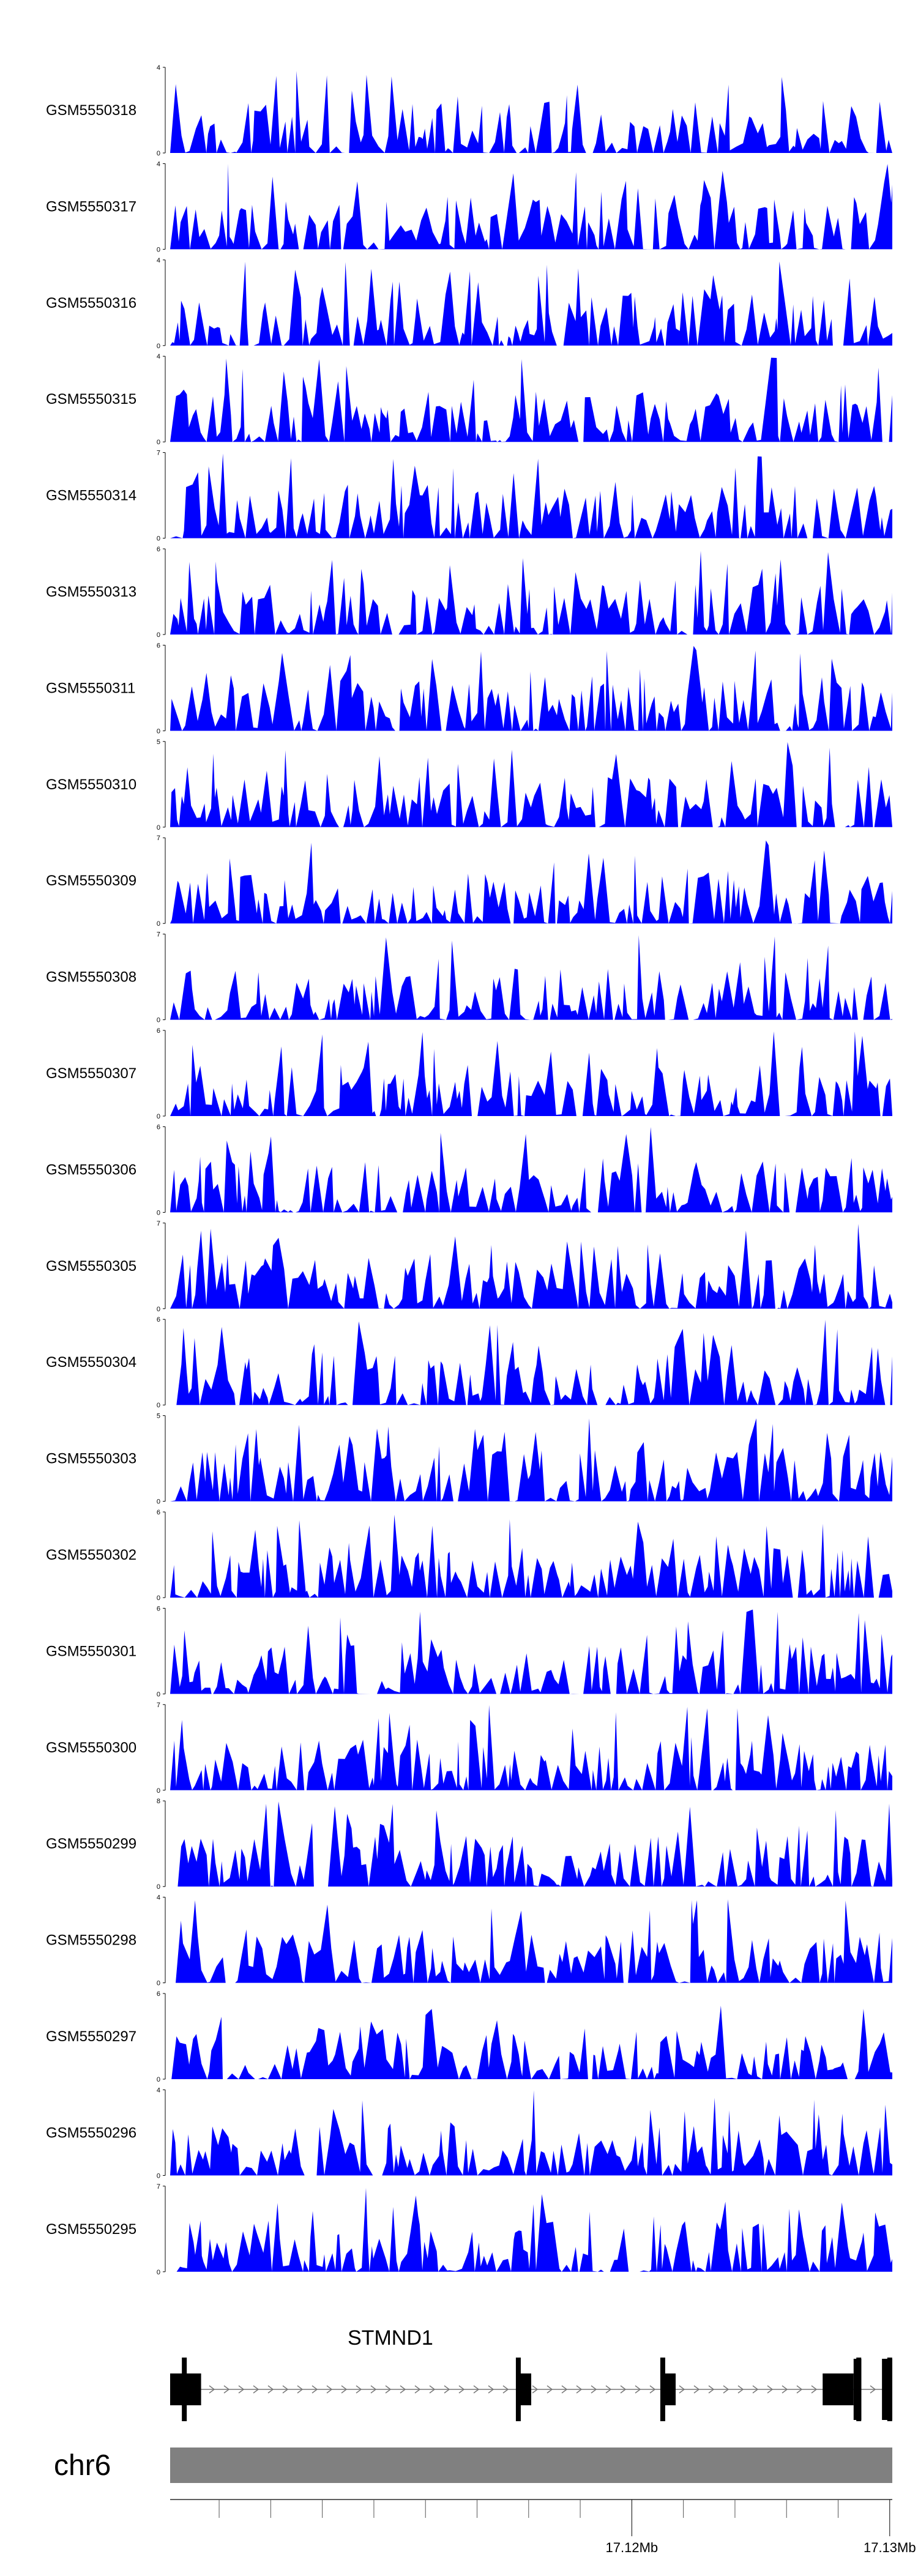 The width and height of the screenshot is (918, 2576). Describe the element at coordinates (889, 2390) in the screenshot. I see `gene-exon-boundary` at that location.